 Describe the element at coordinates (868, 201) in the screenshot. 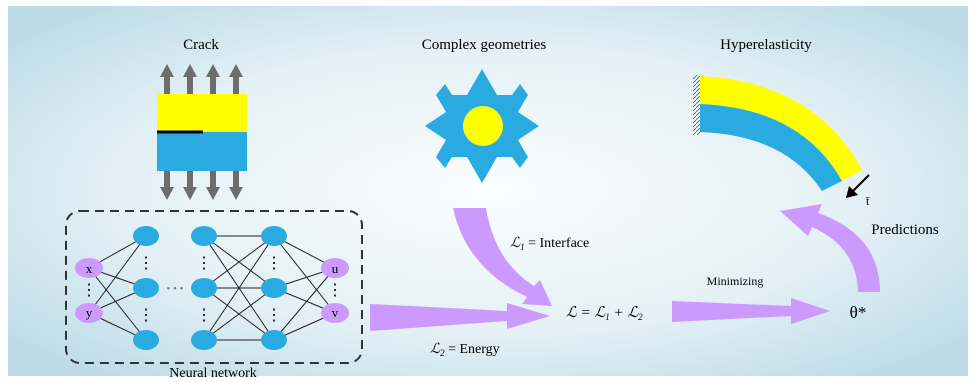

I see `traction-label: t̄` at that location.